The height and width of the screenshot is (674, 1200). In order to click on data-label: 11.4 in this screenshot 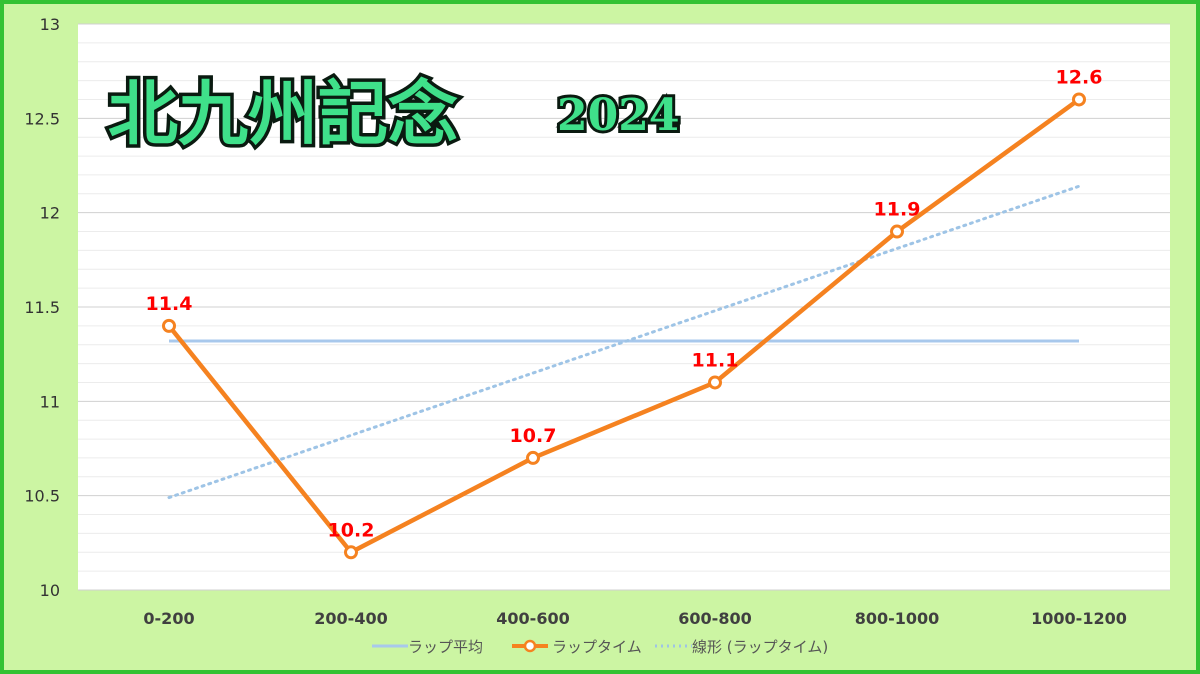, I will do `click(169, 304)`.